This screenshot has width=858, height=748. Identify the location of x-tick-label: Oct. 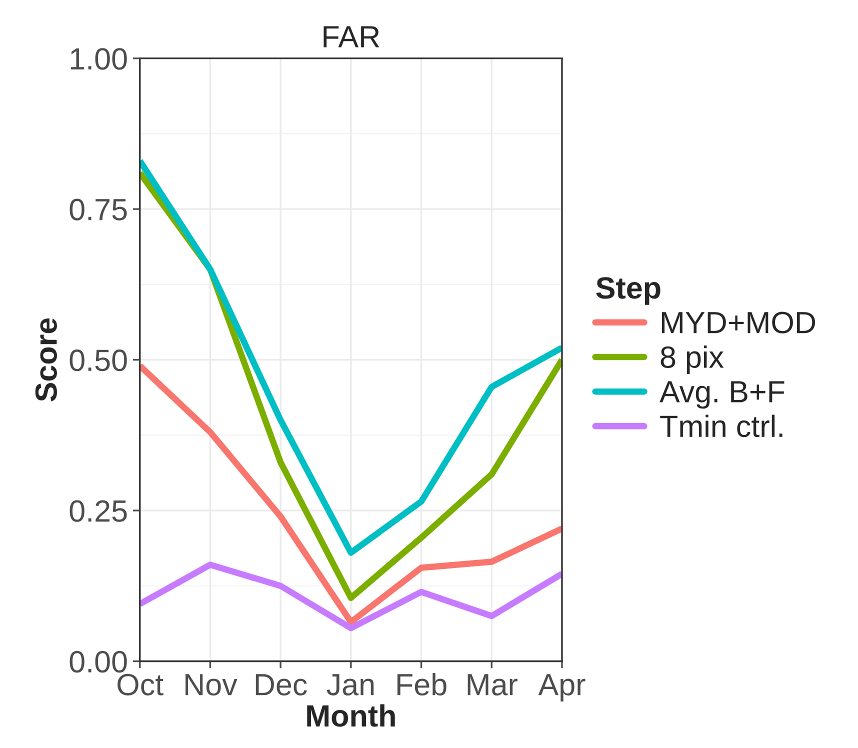
(141, 685).